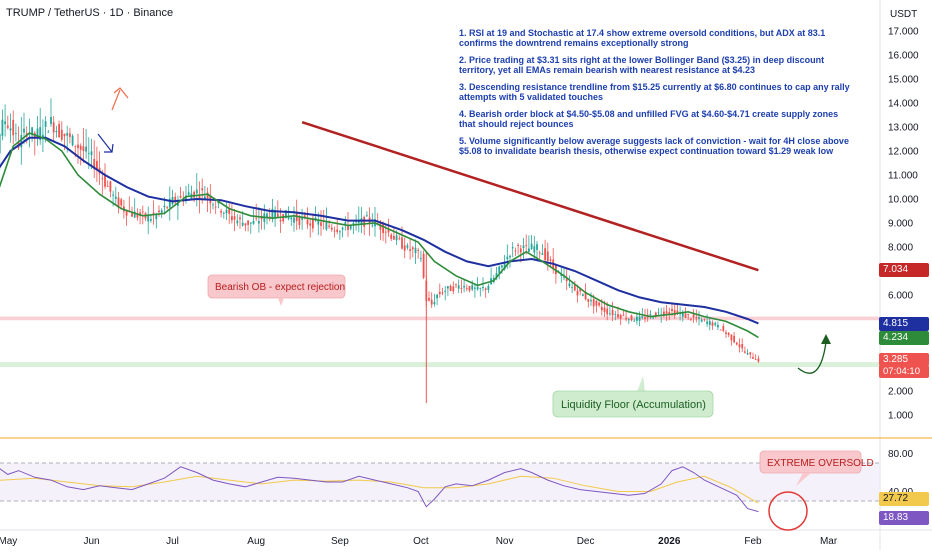  Describe the element at coordinates (903, 104) in the screenshot. I see `y-tick-label: 14.000` at that location.